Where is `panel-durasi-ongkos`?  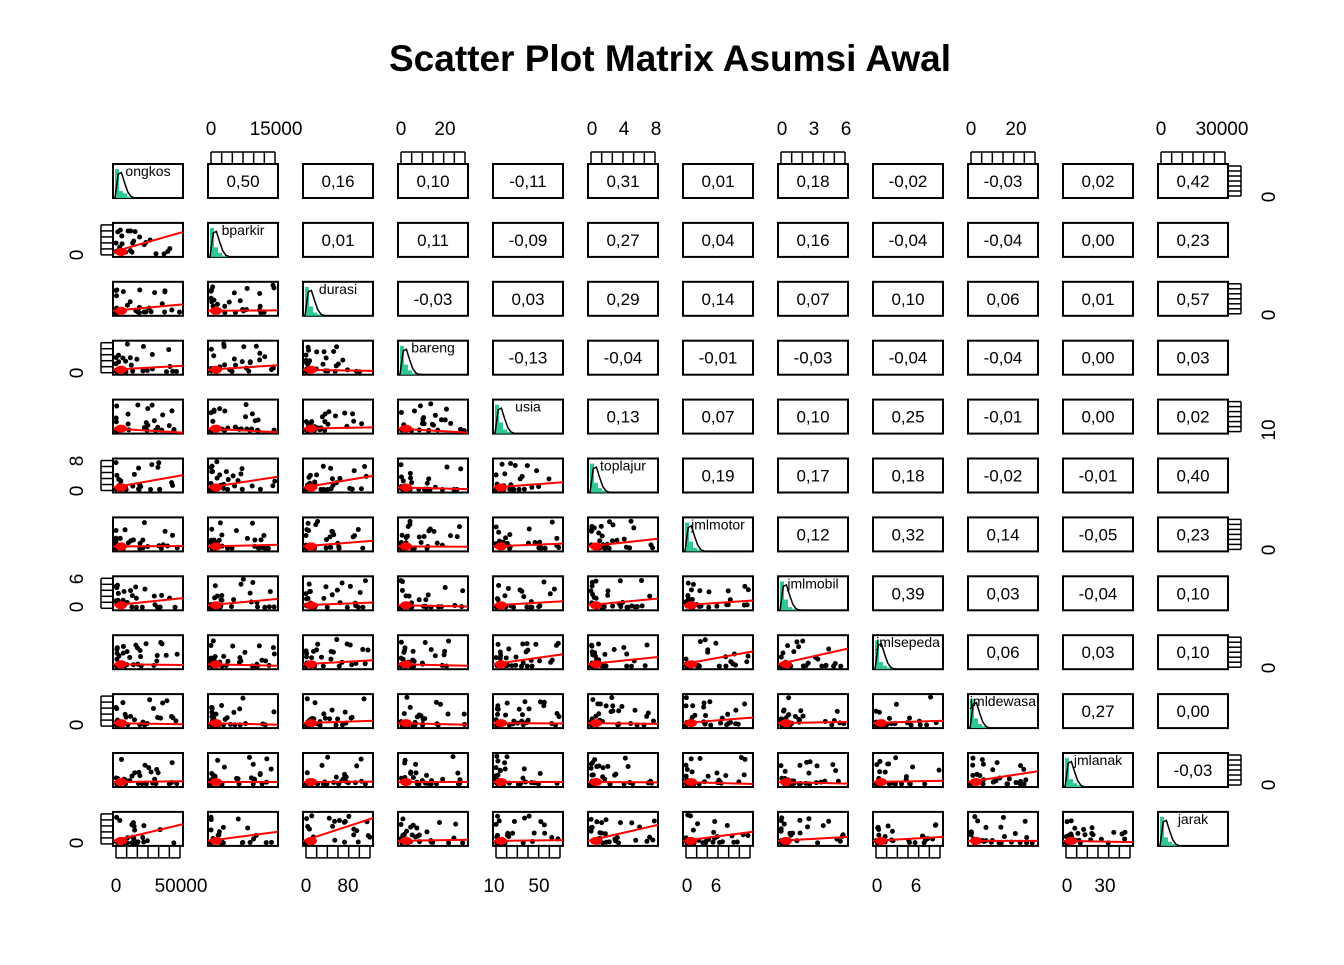
panel-durasi-ongkos is located at coordinates (148, 299).